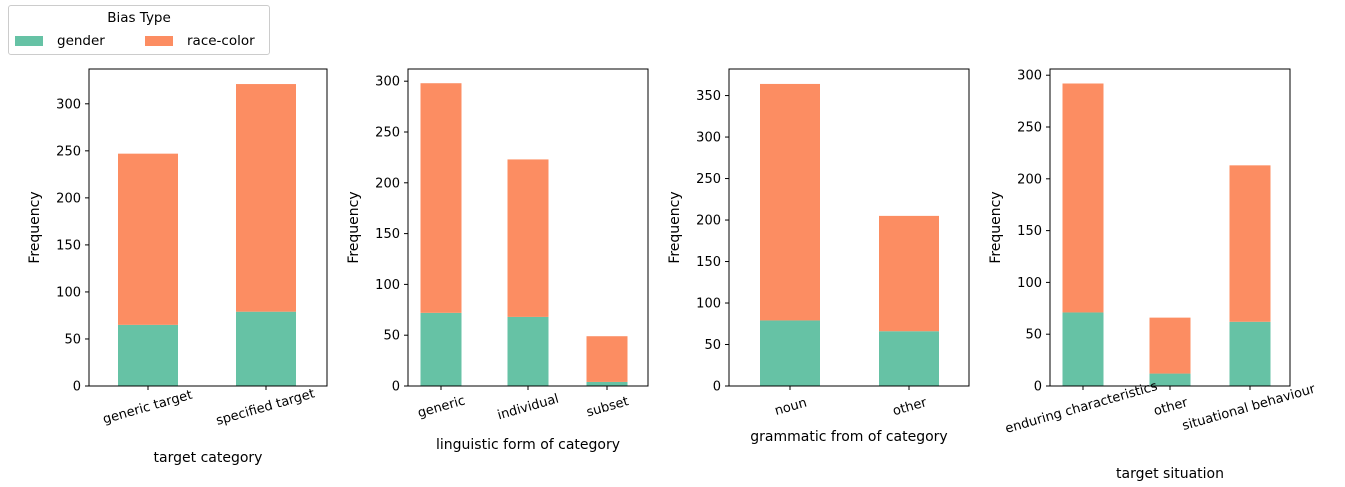  What do you see at coordinates (608, 407) in the screenshot?
I see `x-tick-label: subset` at bounding box center [608, 407].